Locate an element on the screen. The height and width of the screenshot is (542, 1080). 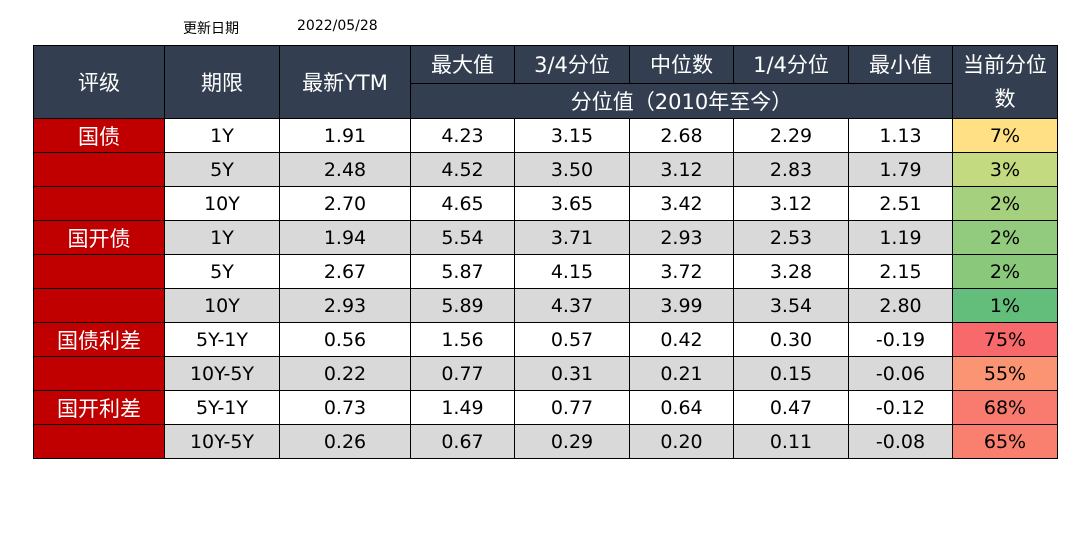
percentile-cell: 3% is located at coordinates (1005, 169).